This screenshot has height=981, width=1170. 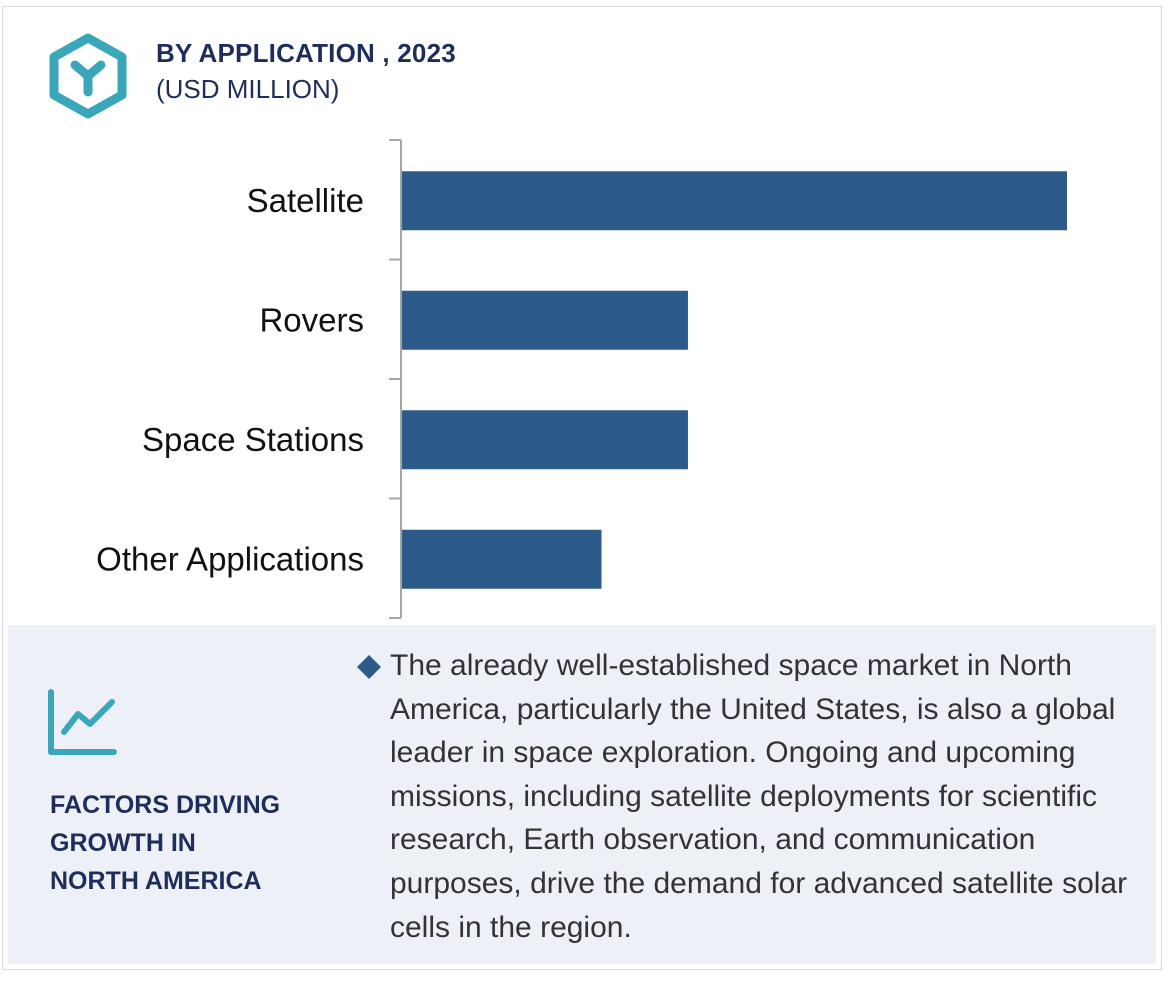 I want to click on category-label: Satellite, so click(x=305, y=200).